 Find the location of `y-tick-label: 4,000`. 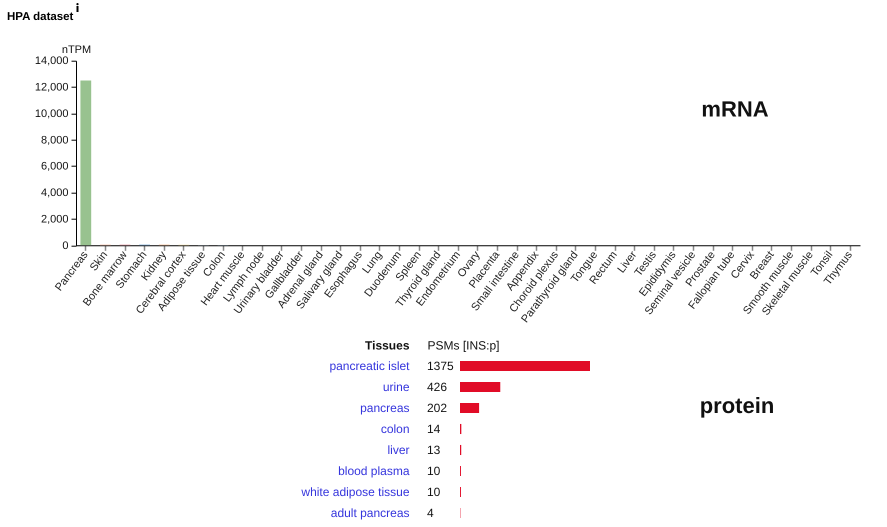

y-tick-label: 4,000 is located at coordinates (55, 193).